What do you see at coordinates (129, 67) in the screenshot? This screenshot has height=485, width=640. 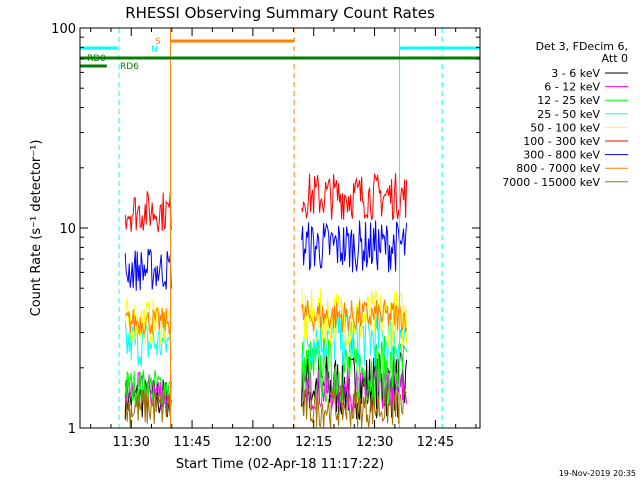 I see `flag-label: RD6` at bounding box center [129, 67].